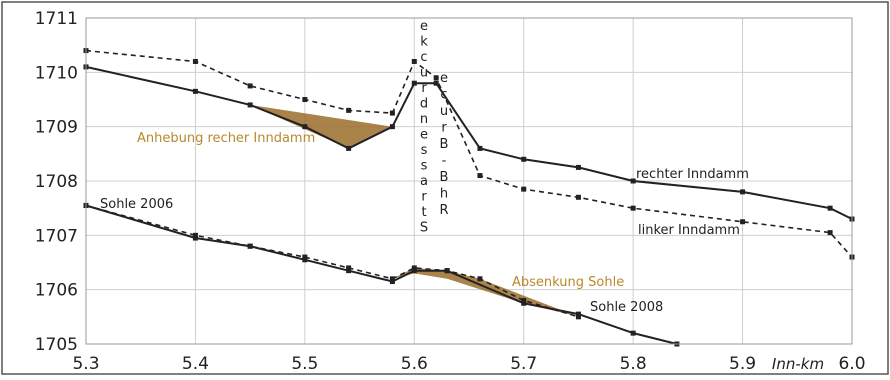  Describe the element at coordinates (56, 236) in the screenshot. I see `y-tick-label: 1707` at that location.